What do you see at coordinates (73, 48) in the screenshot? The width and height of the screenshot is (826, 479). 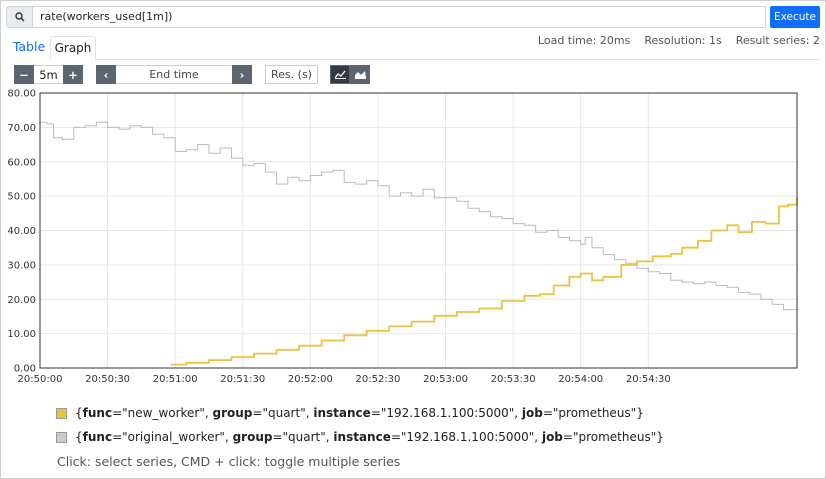 I see `tab-graph: Graph` at bounding box center [73, 48].